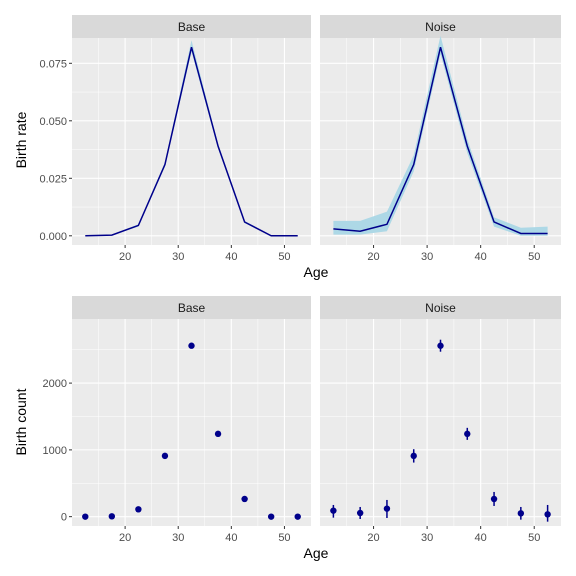 The image size is (576, 576). I want to click on y-tick-label: 2000, so click(55, 384).